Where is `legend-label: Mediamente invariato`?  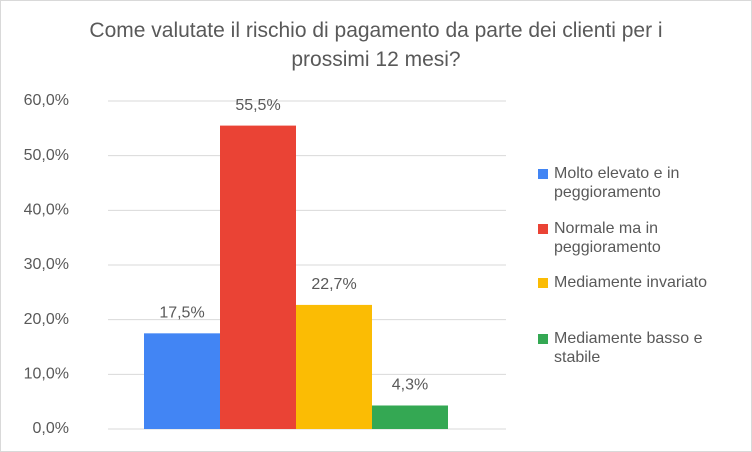
legend-label: Mediamente invariato is located at coordinates (630, 282).